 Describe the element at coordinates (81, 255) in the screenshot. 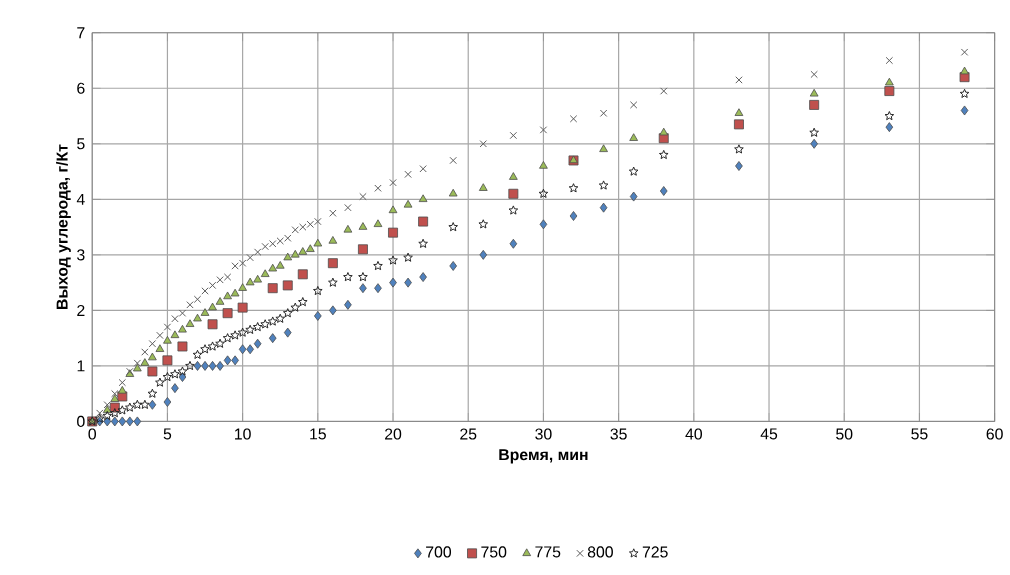

I see `y-tick-label: 3` at that location.